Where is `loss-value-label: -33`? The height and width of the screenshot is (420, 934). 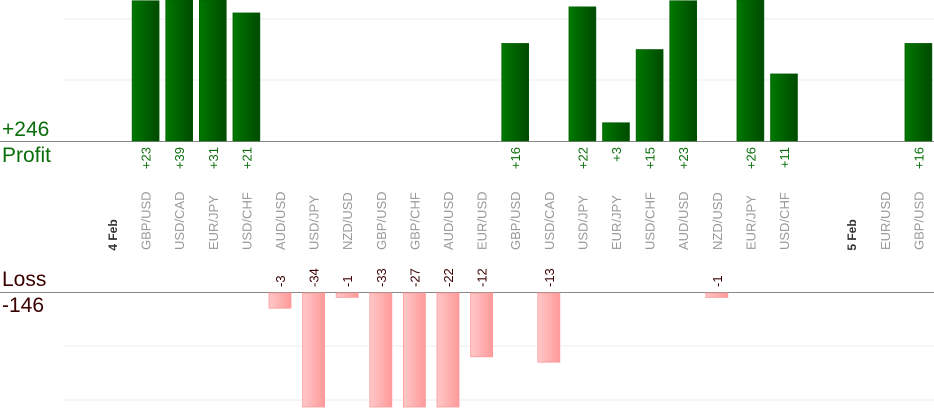 loss-value-label: -33 is located at coordinates (381, 277).